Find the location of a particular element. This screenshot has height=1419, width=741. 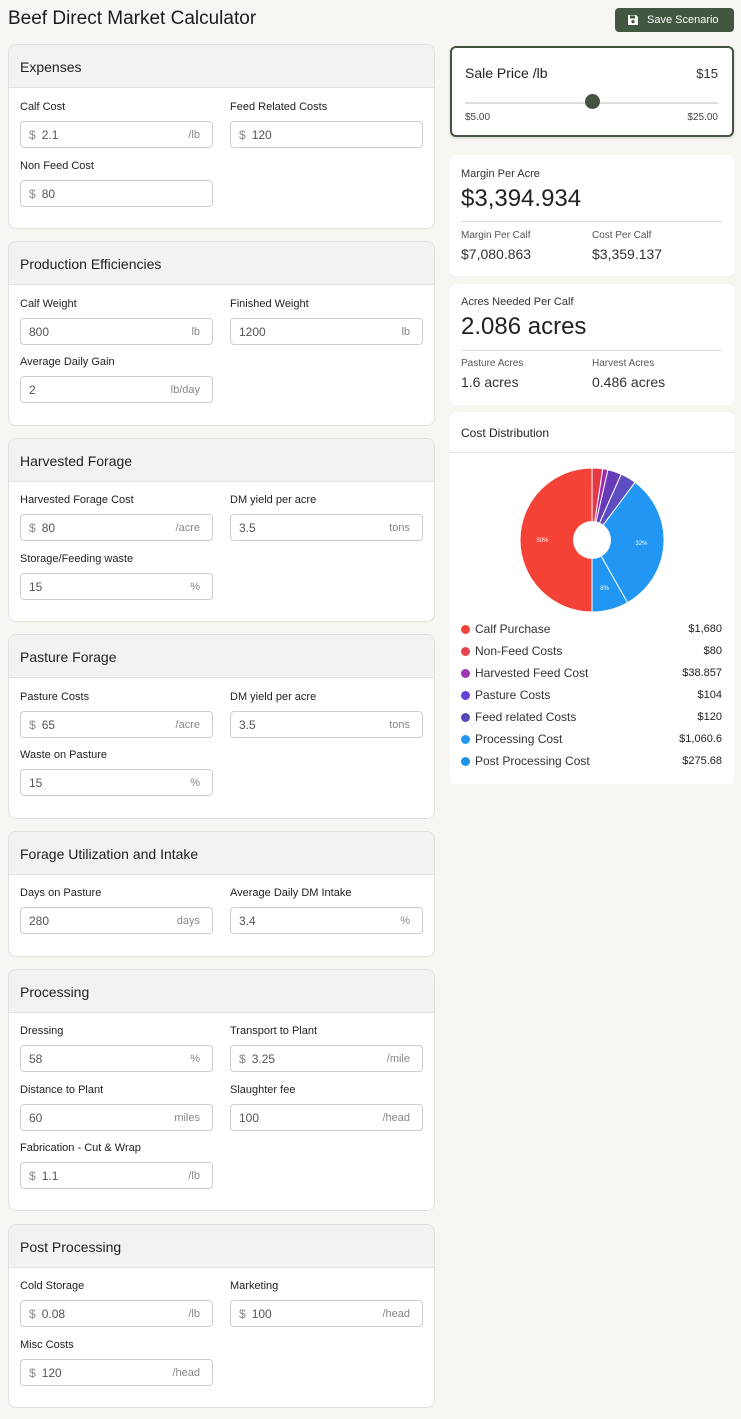

adg-input: 2 lb/day is located at coordinates (116, 389).